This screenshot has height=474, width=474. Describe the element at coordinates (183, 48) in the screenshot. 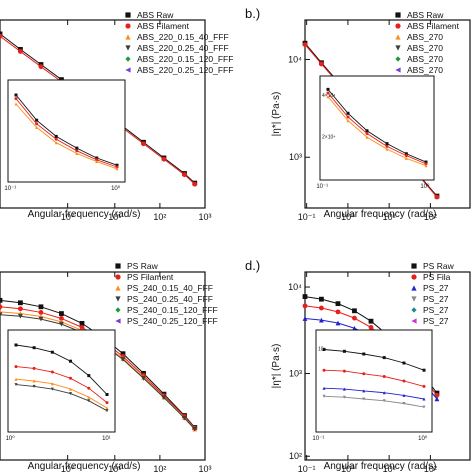

I see `legend-label: ABS_220_0.25_40_FFF` at that location.